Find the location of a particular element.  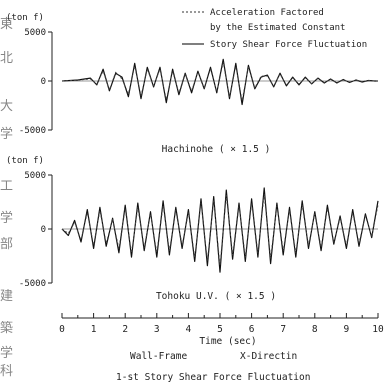

side-char: 科 is located at coordinates (6, 371).